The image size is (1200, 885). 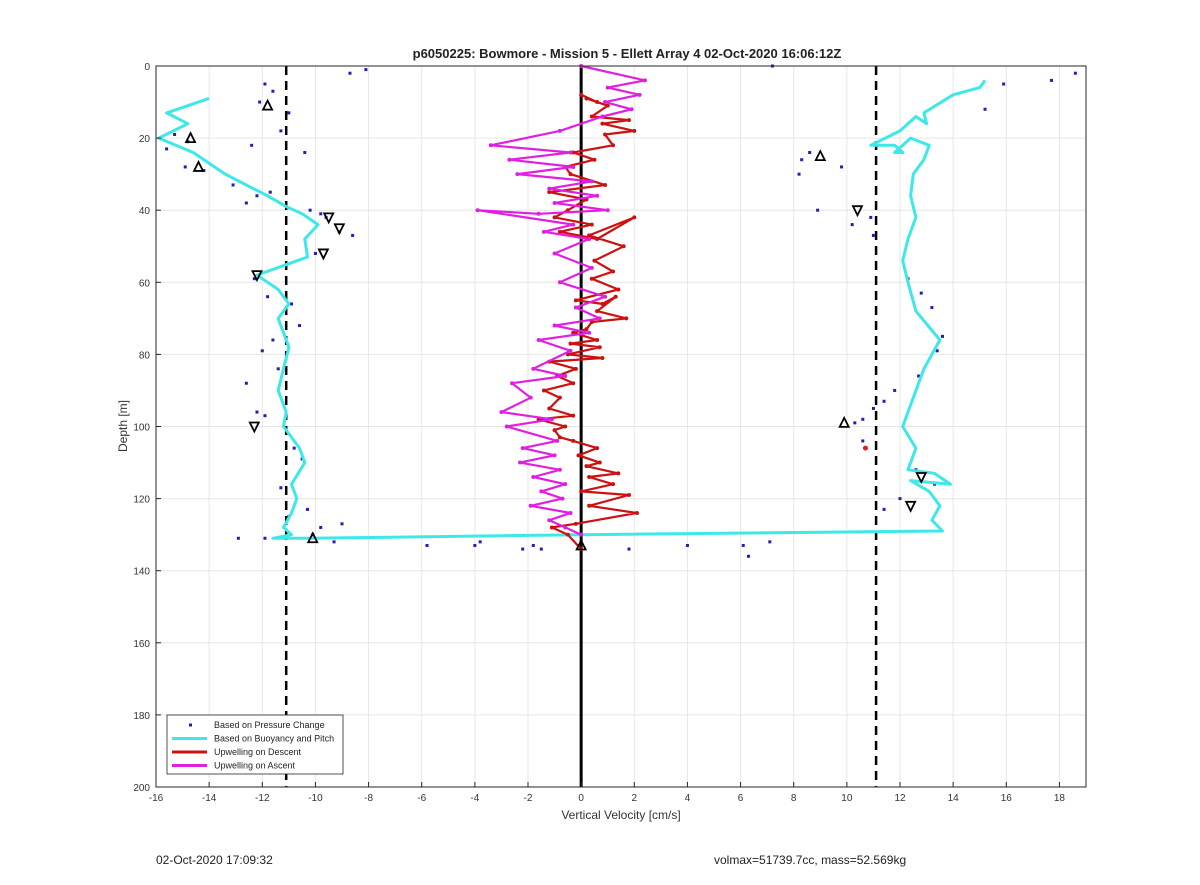 I want to click on y-tick-label: 140, so click(x=141, y=572).